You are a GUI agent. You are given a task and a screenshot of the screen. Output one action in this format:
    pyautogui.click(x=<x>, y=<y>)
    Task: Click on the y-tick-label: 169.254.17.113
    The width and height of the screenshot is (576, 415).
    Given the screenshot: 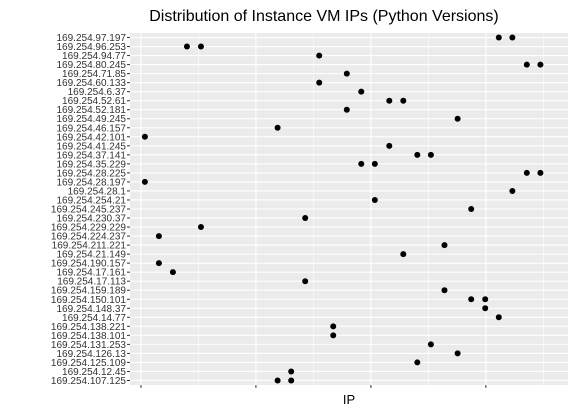 What is the action you would take?
    pyautogui.click(x=91, y=282)
    